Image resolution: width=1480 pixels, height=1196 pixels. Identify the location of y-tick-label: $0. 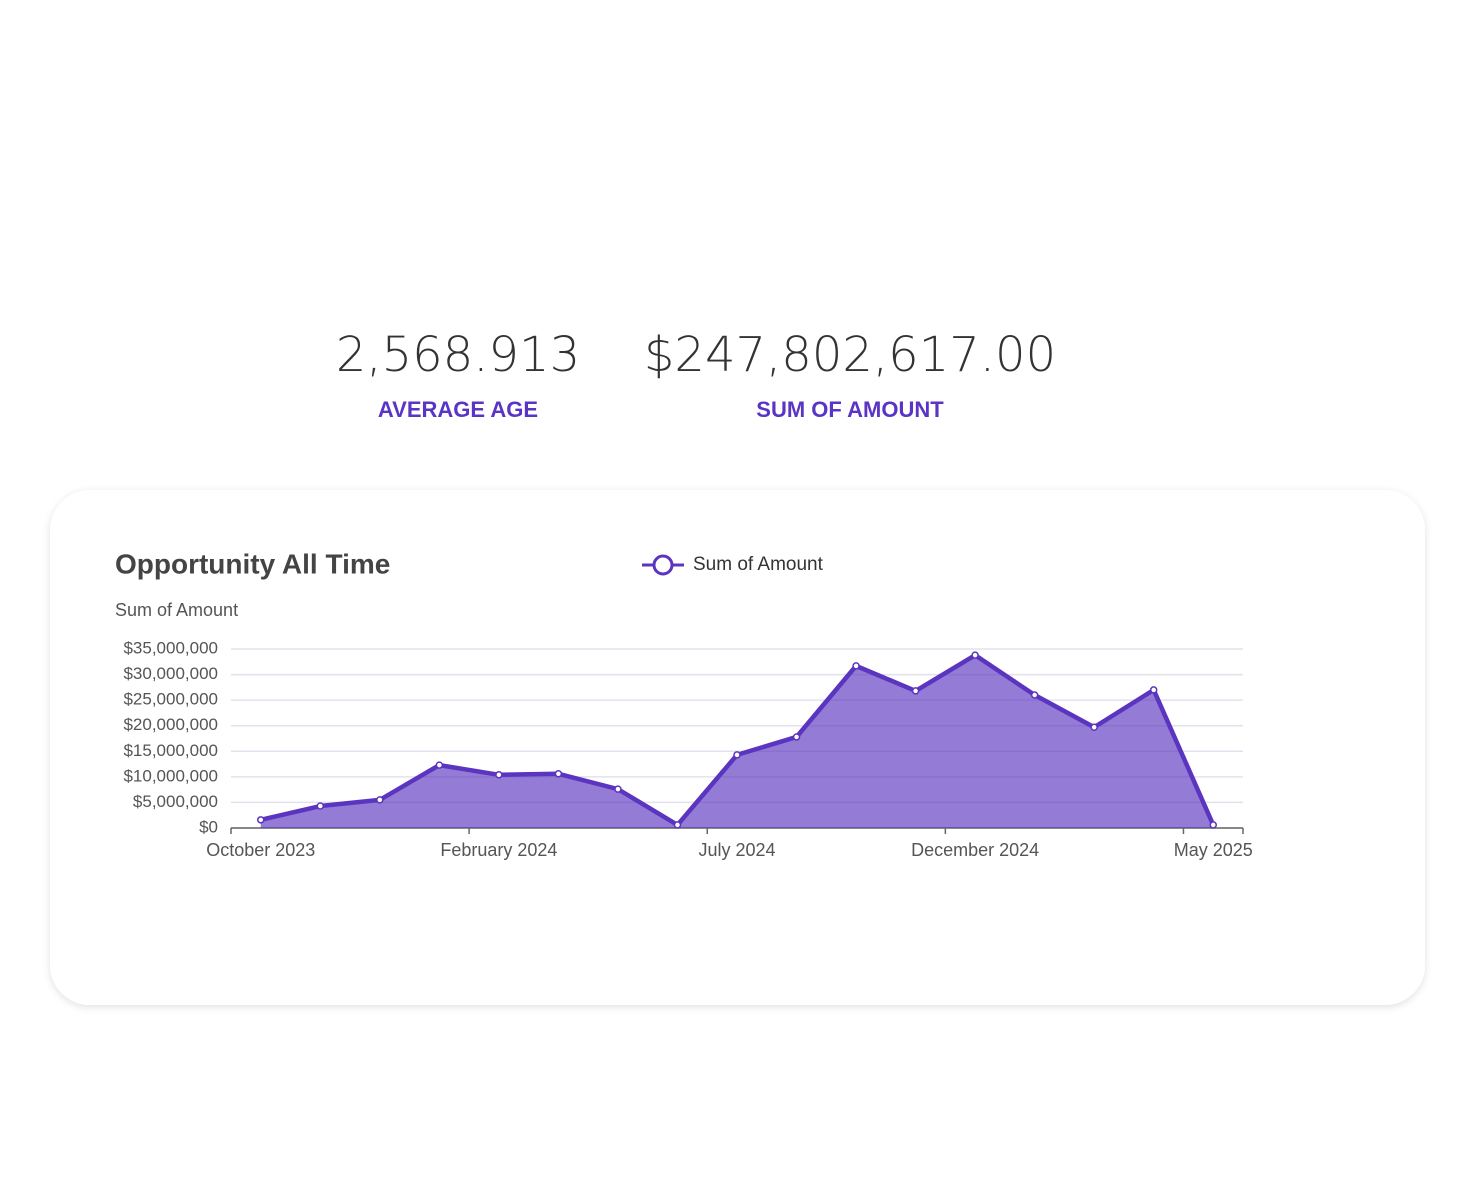
(208, 826).